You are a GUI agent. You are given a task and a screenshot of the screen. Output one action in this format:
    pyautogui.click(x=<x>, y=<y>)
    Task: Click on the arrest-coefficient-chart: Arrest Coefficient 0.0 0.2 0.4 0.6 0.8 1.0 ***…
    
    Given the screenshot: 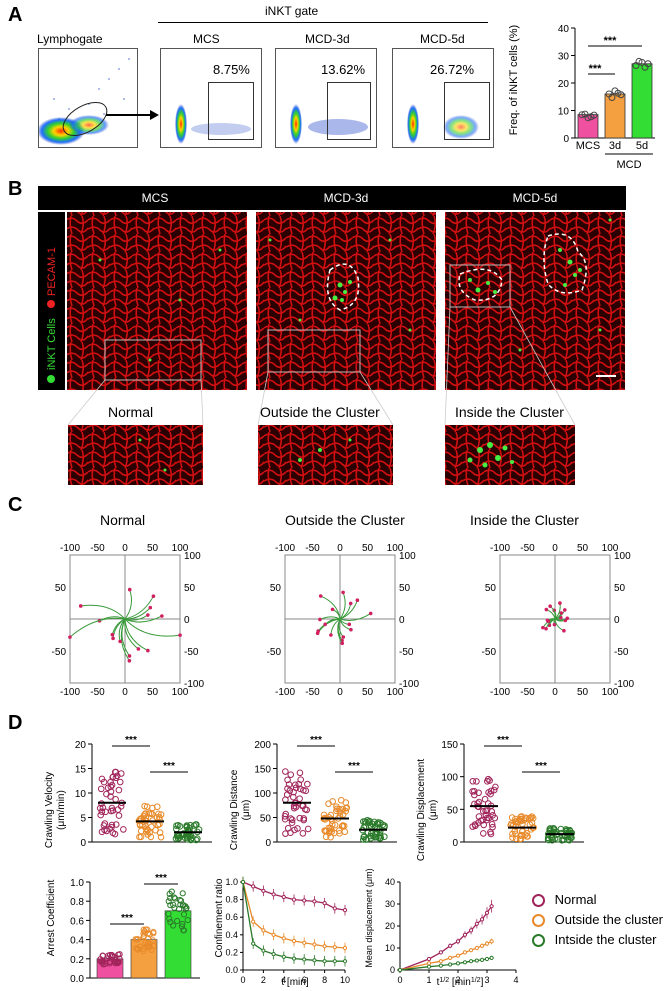 What is the action you would take?
    pyautogui.click(x=123, y=929)
    